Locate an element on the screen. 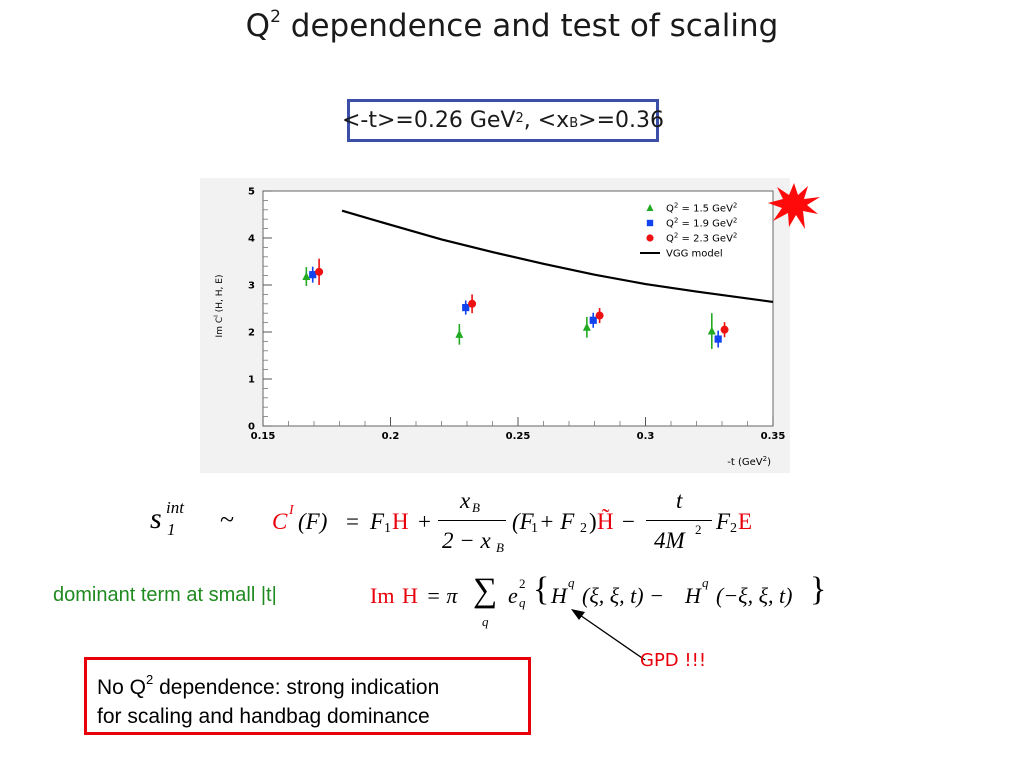  title-superscript: 2 is located at coordinates (275, 16).